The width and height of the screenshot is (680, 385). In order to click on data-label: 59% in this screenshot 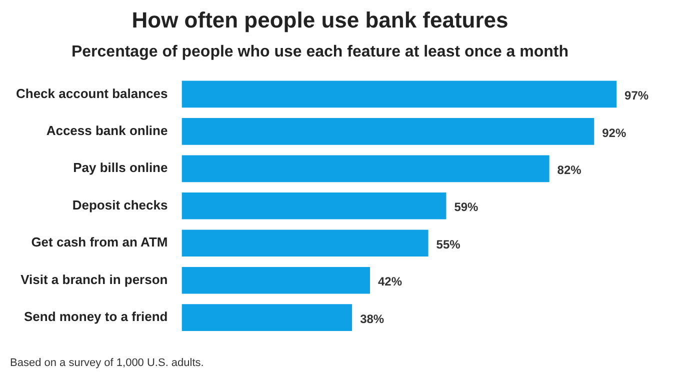, I will do `click(466, 207)`.